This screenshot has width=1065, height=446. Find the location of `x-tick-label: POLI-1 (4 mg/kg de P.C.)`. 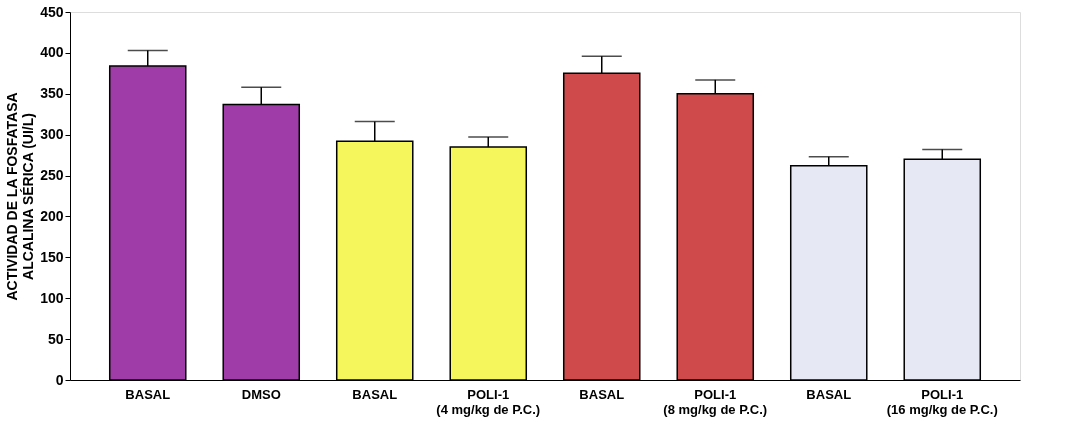

x-tick-label: POLI-1 (4 mg/kg de P.C.) is located at coordinates (488, 401).